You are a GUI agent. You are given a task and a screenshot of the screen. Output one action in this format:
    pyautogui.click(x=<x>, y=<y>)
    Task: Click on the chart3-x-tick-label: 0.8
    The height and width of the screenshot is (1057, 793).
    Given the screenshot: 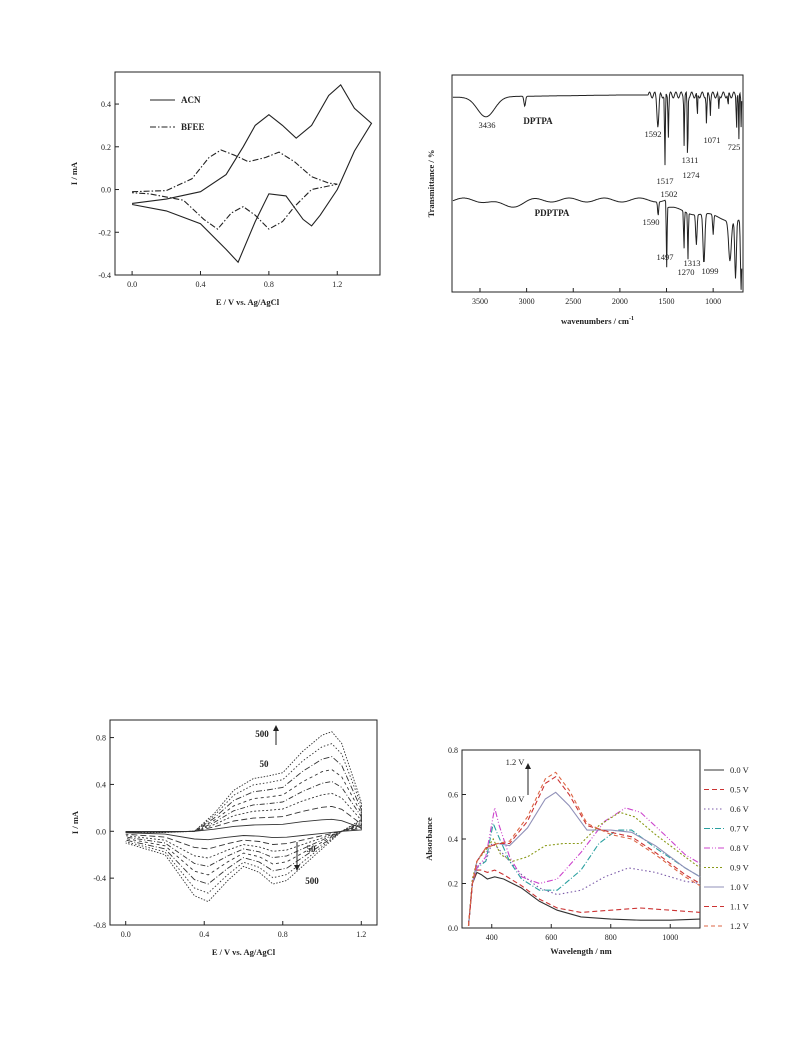 What is the action you would take?
    pyautogui.click(x=283, y=934)
    